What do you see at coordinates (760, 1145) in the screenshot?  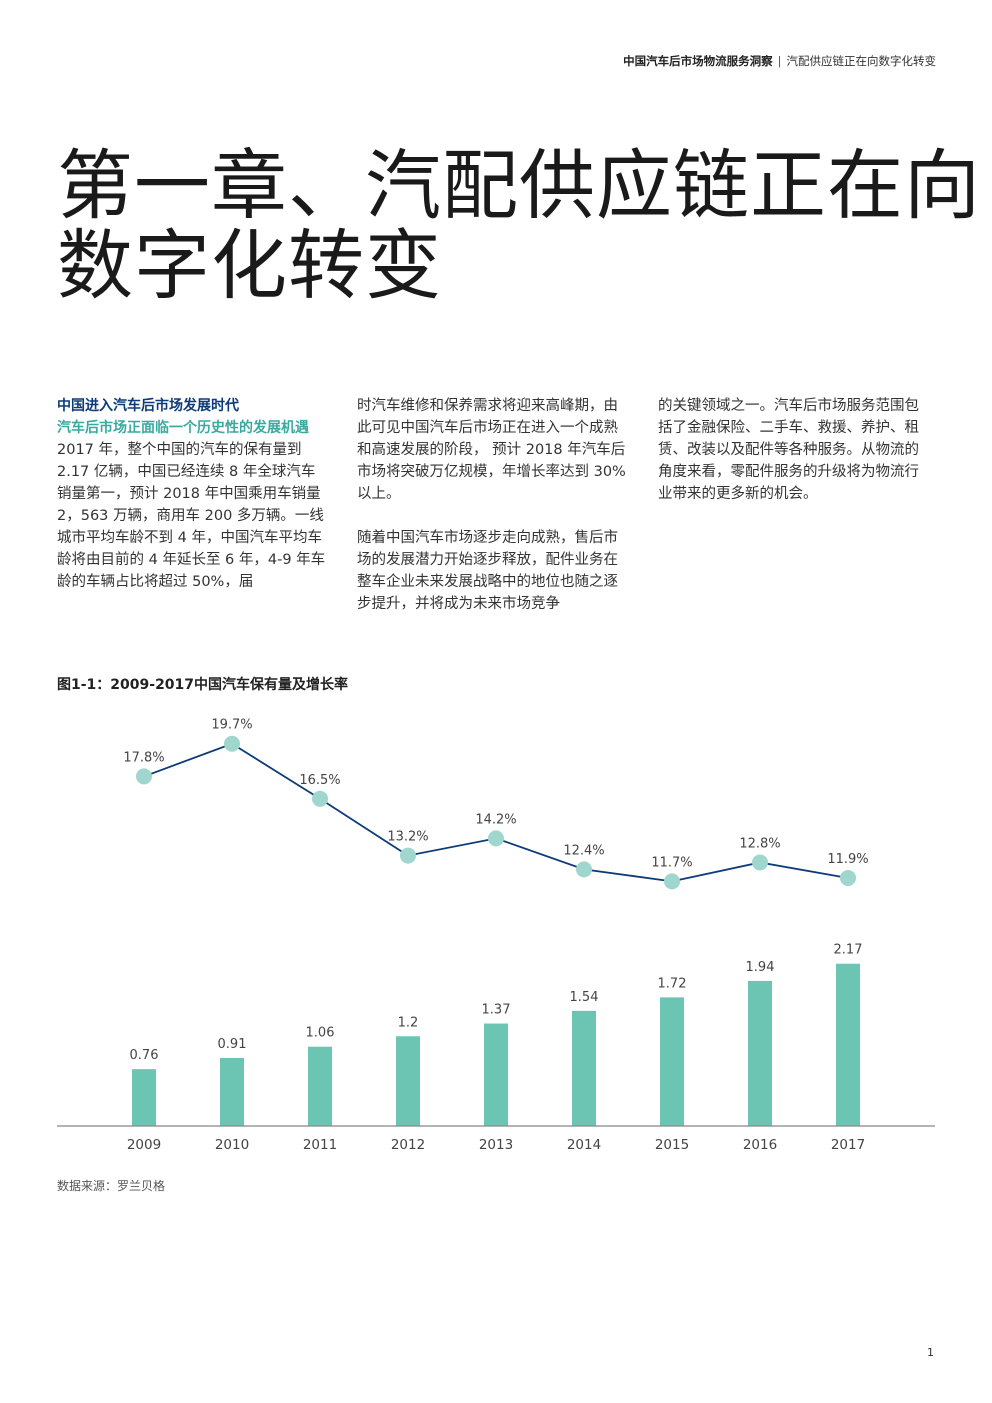 I see `x-tick-label: 2016` at bounding box center [760, 1145].